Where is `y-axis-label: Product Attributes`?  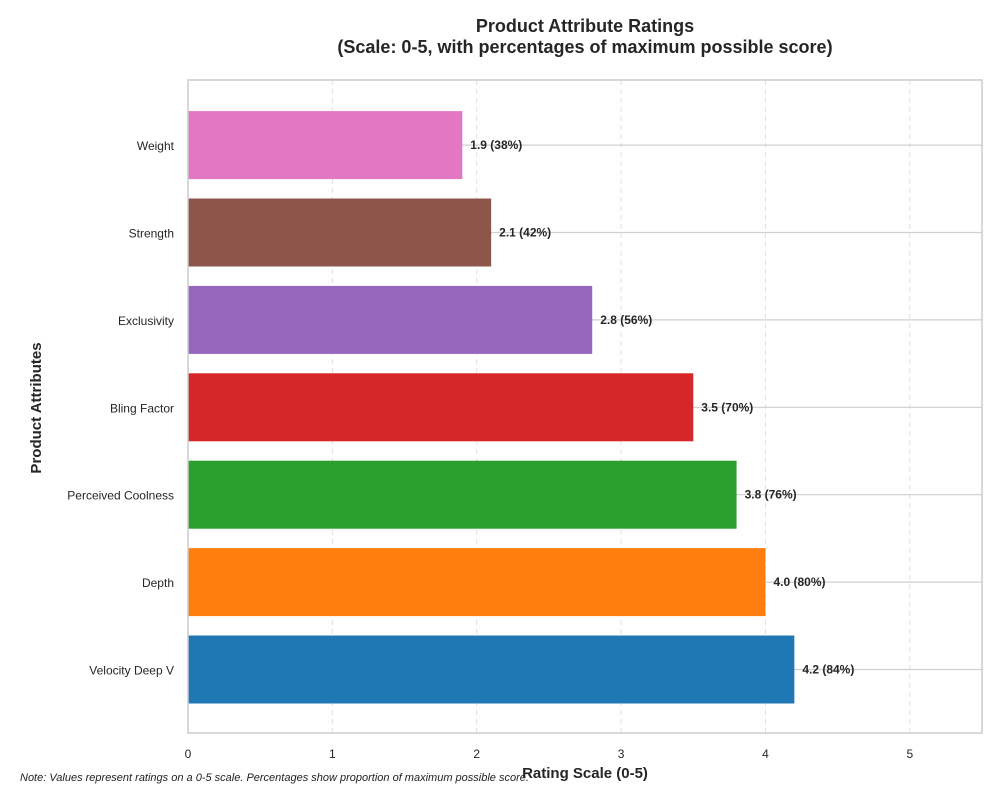
y-axis-label: Product Attributes is located at coordinates (36, 407).